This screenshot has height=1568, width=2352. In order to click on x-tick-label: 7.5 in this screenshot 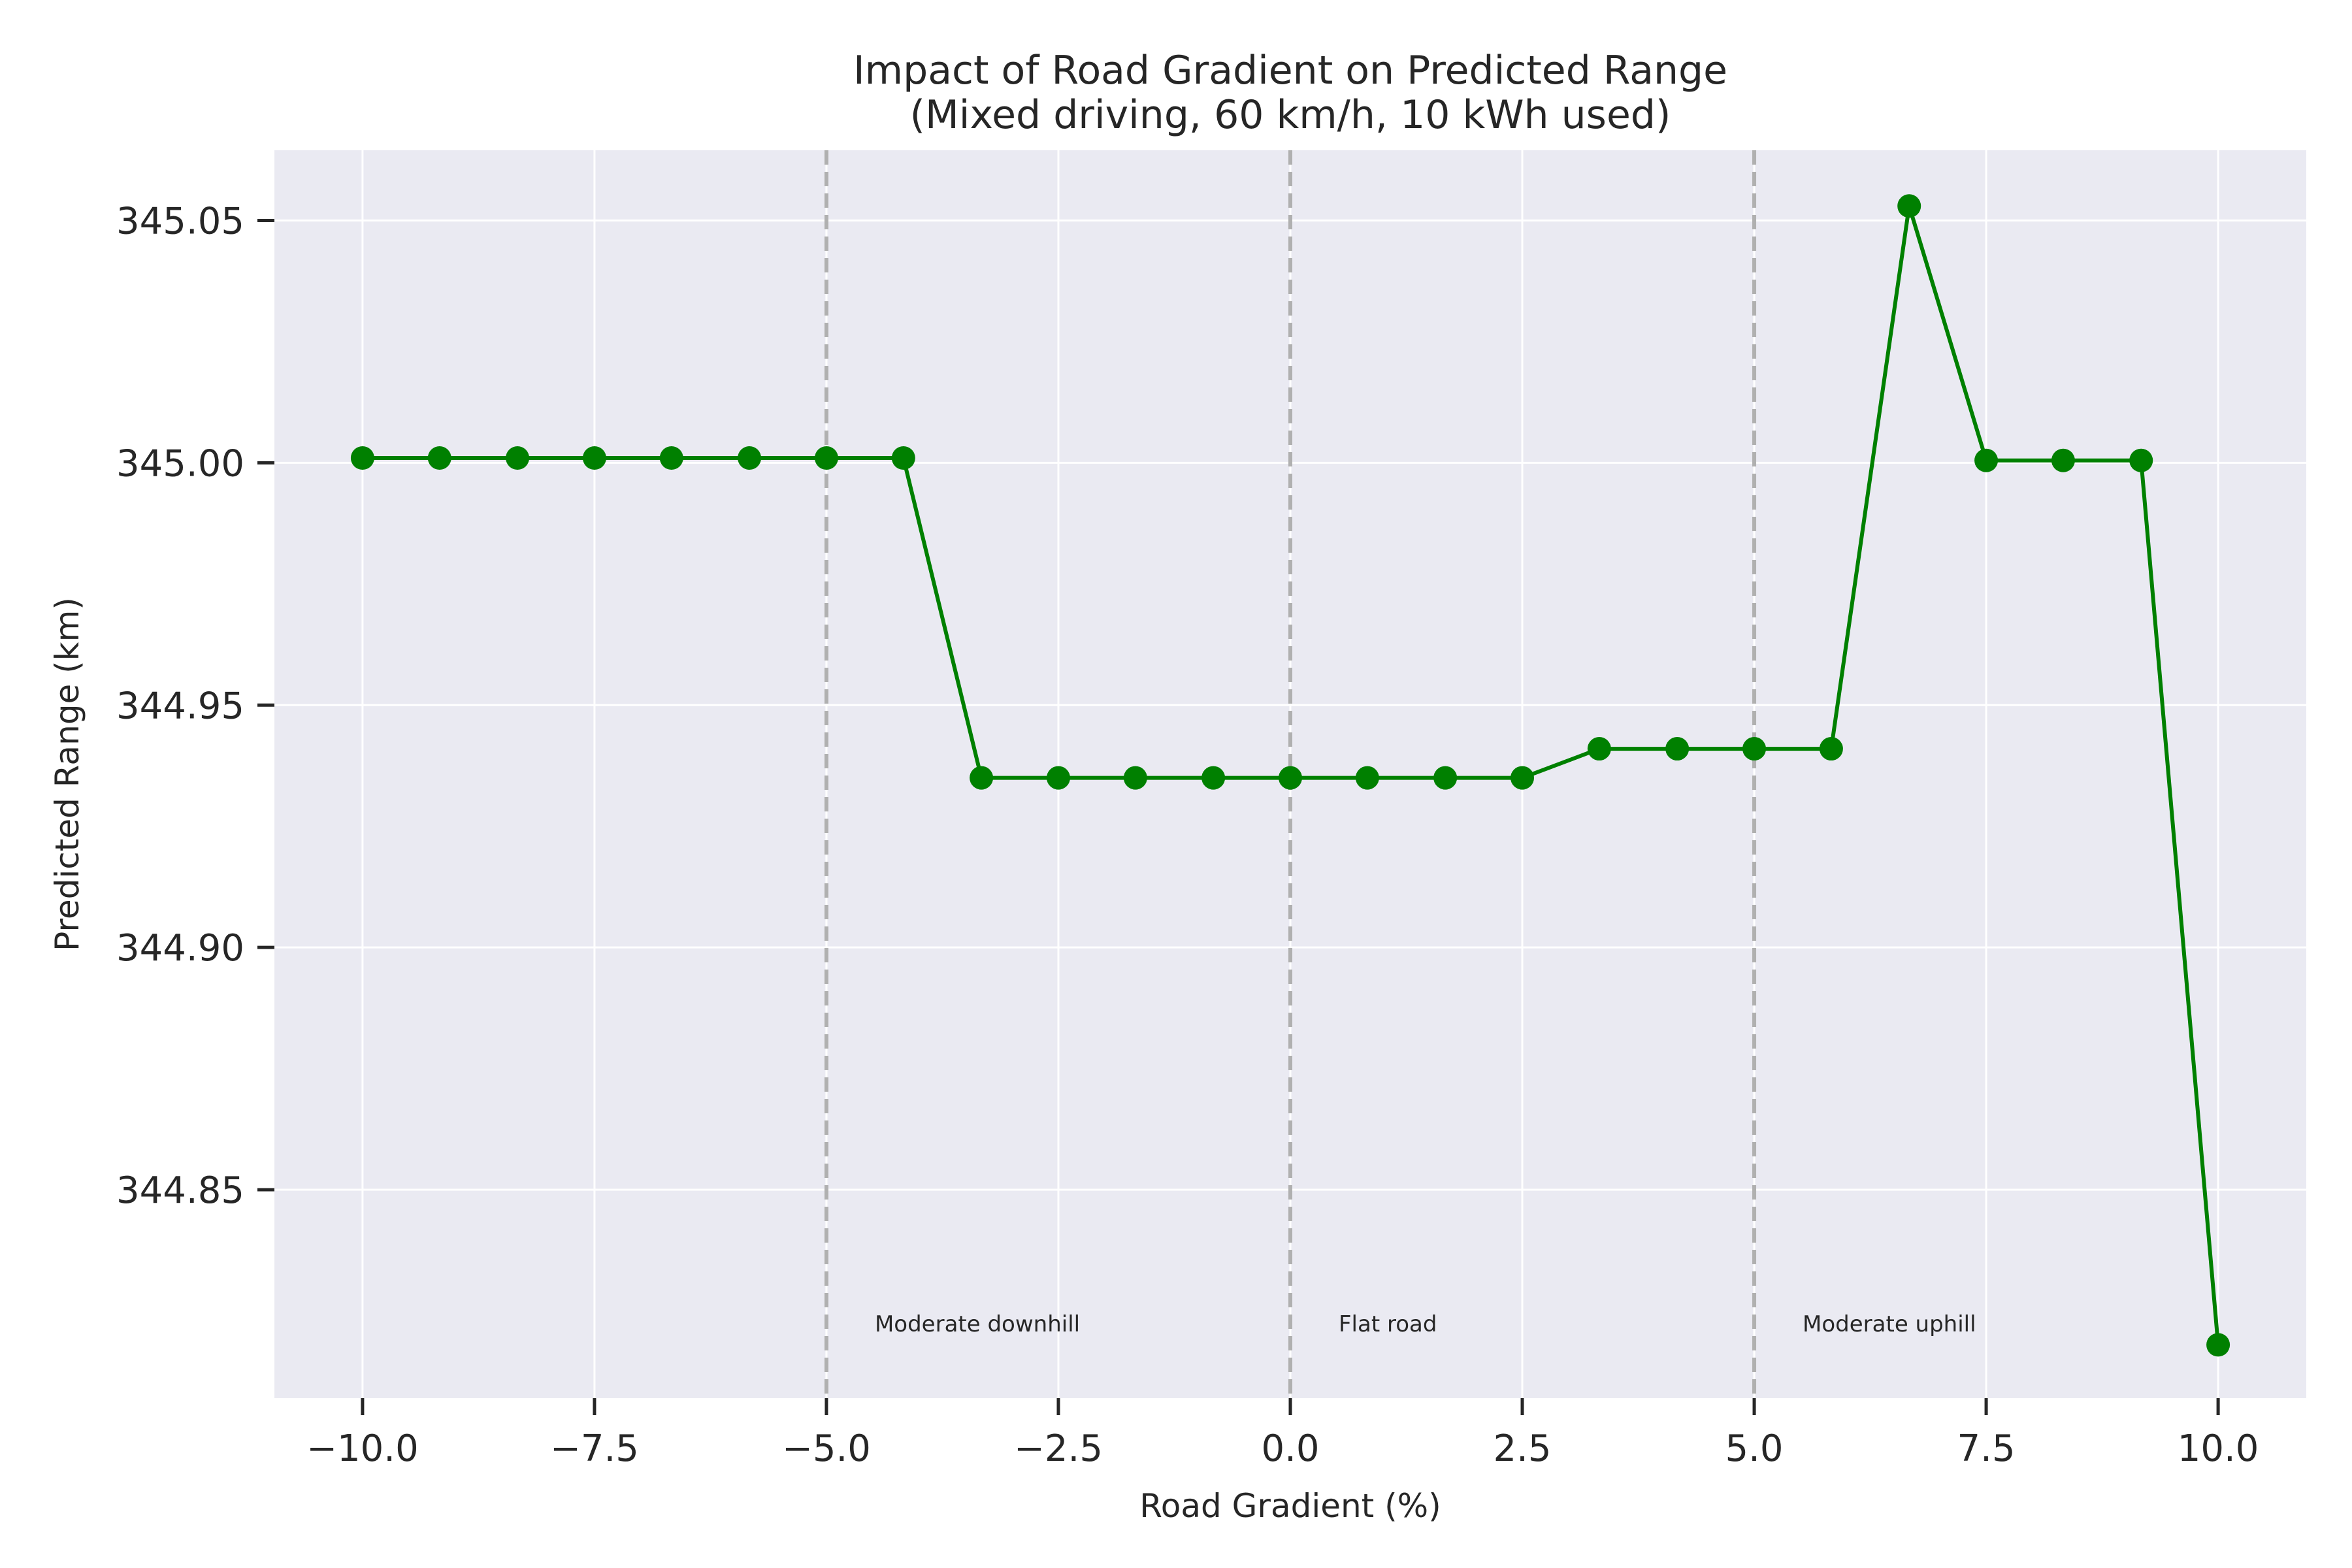, I will do `click(1986, 1449)`.